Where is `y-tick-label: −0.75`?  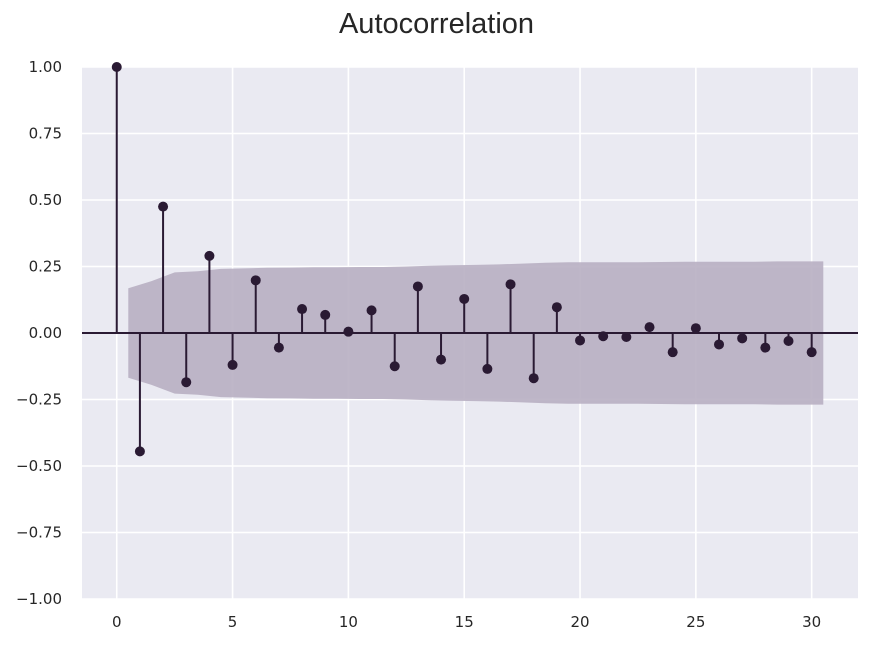 y-tick-label: −0.75 is located at coordinates (39, 533).